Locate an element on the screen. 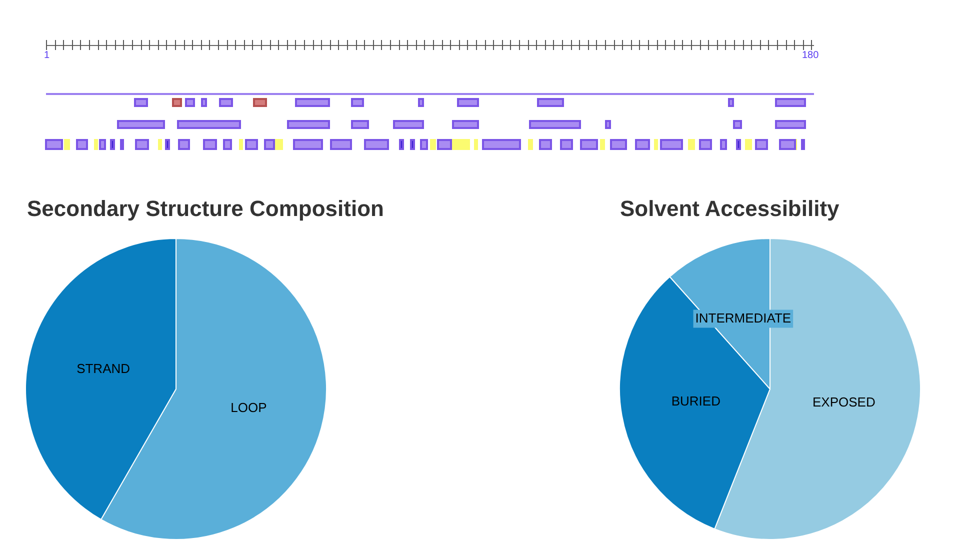 This screenshot has width=960, height=558. chart-title: Secondary Structure Composition is located at coordinates (205, 209).